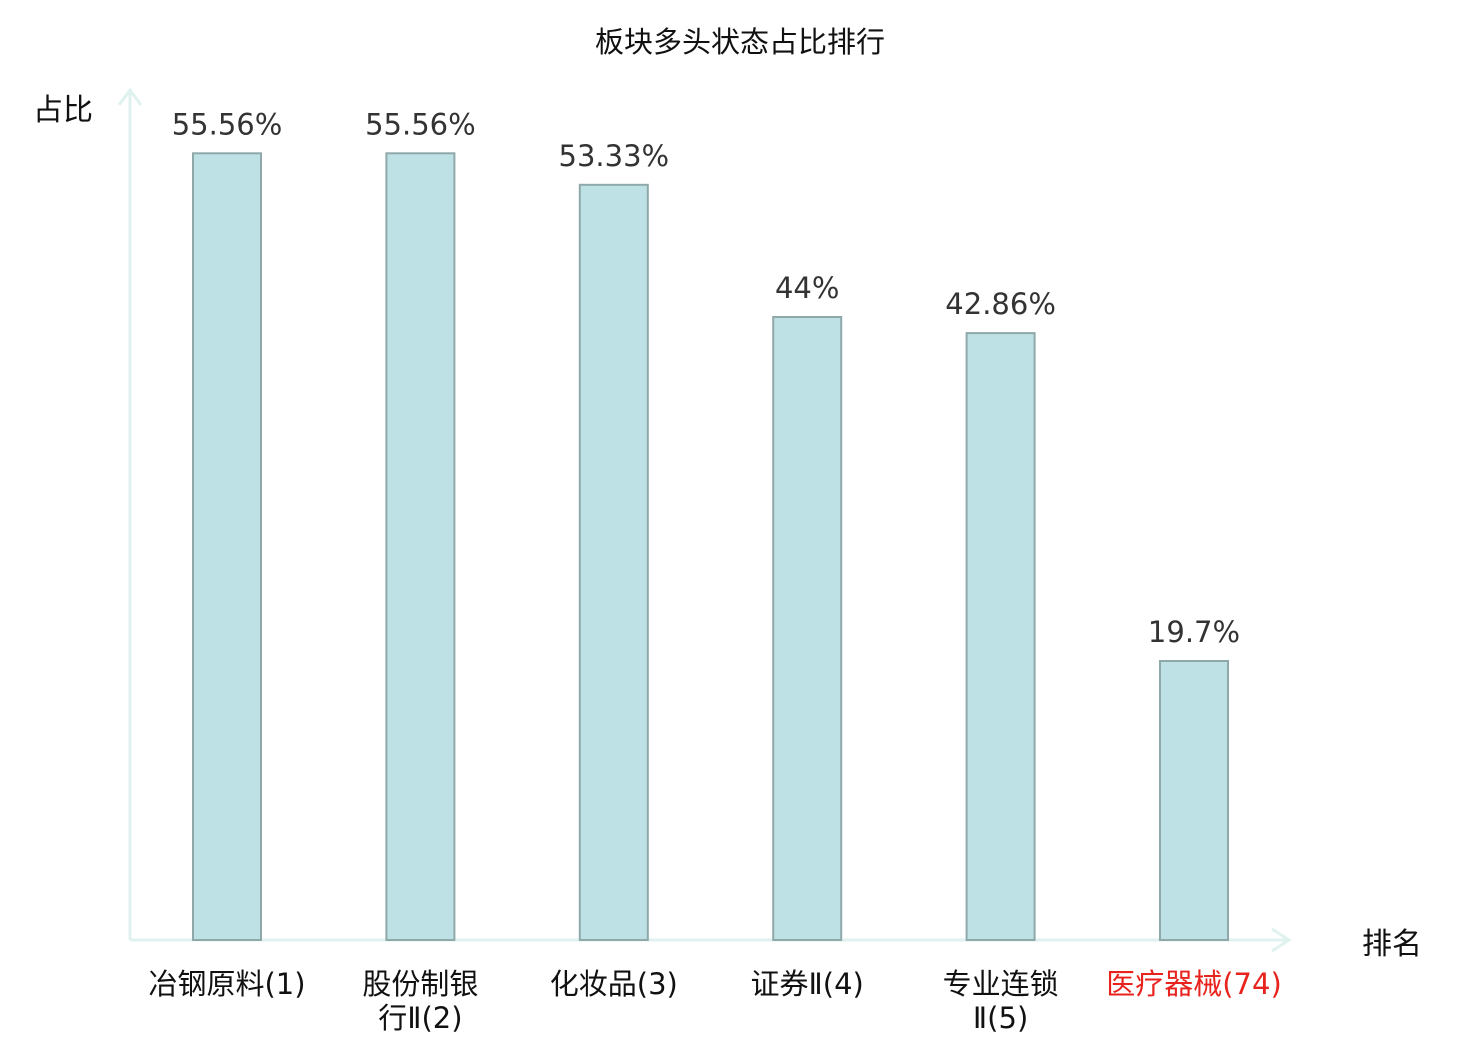  Describe the element at coordinates (227, 124) in the screenshot. I see `value-label-1: 55.56%` at that location.